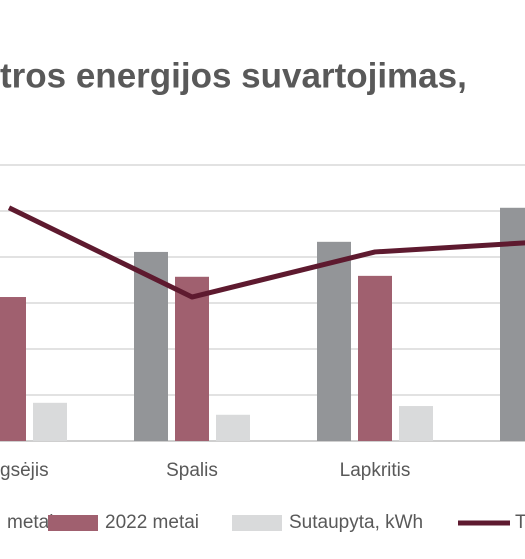 Image resolution: width=525 pixels, height=559 pixels. What do you see at coordinates (356, 522) in the screenshot?
I see `legend-label: Sutaupyta, kWh` at bounding box center [356, 522].